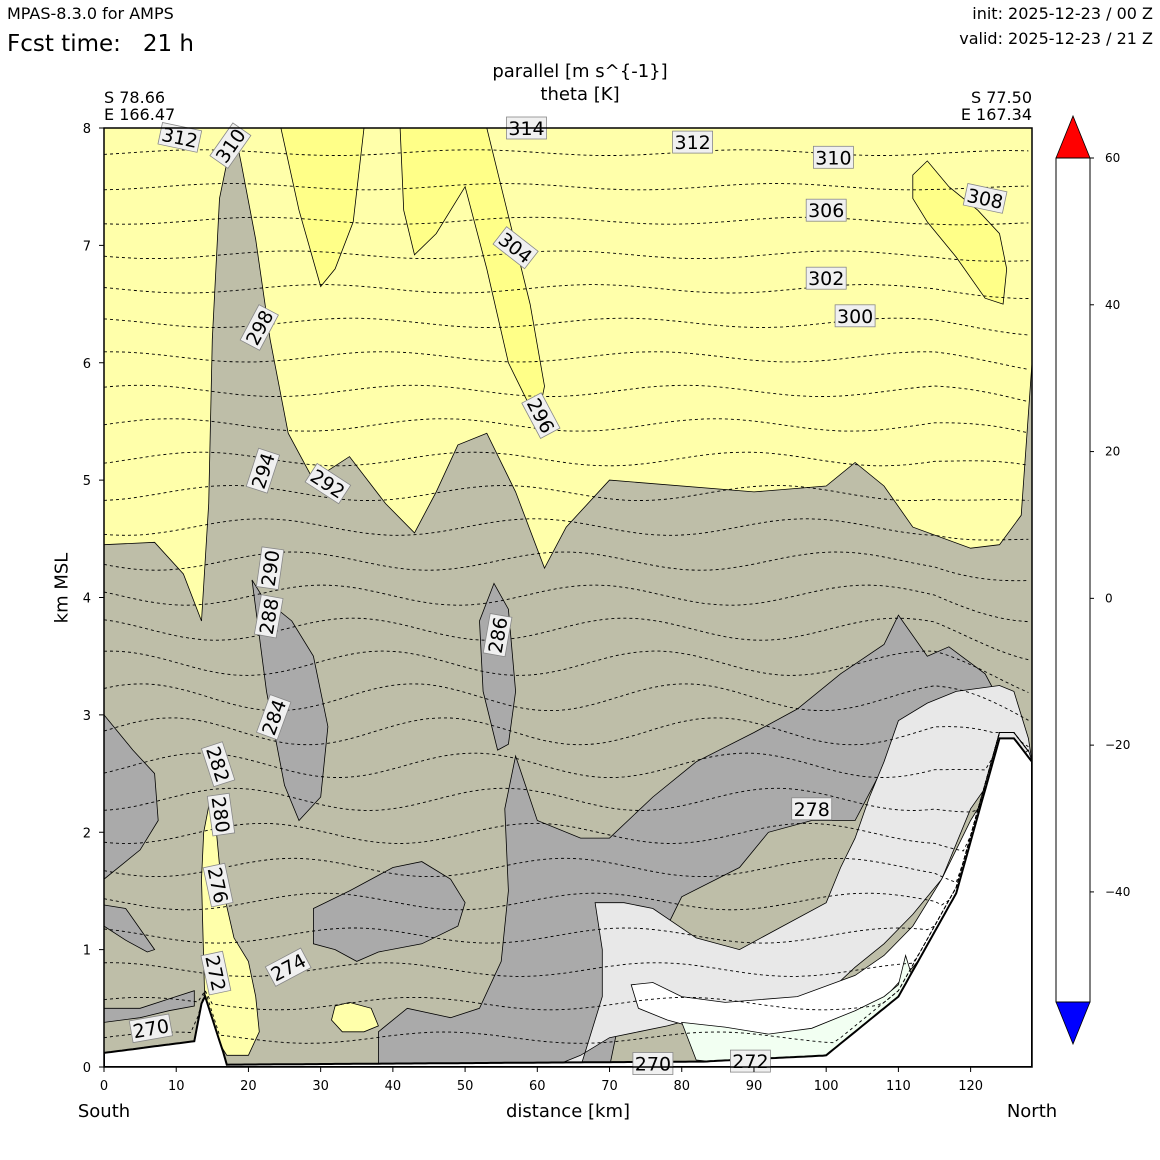  What do you see at coordinates (393, 1086) in the screenshot?
I see `x-tick-label: 40` at bounding box center [393, 1086].